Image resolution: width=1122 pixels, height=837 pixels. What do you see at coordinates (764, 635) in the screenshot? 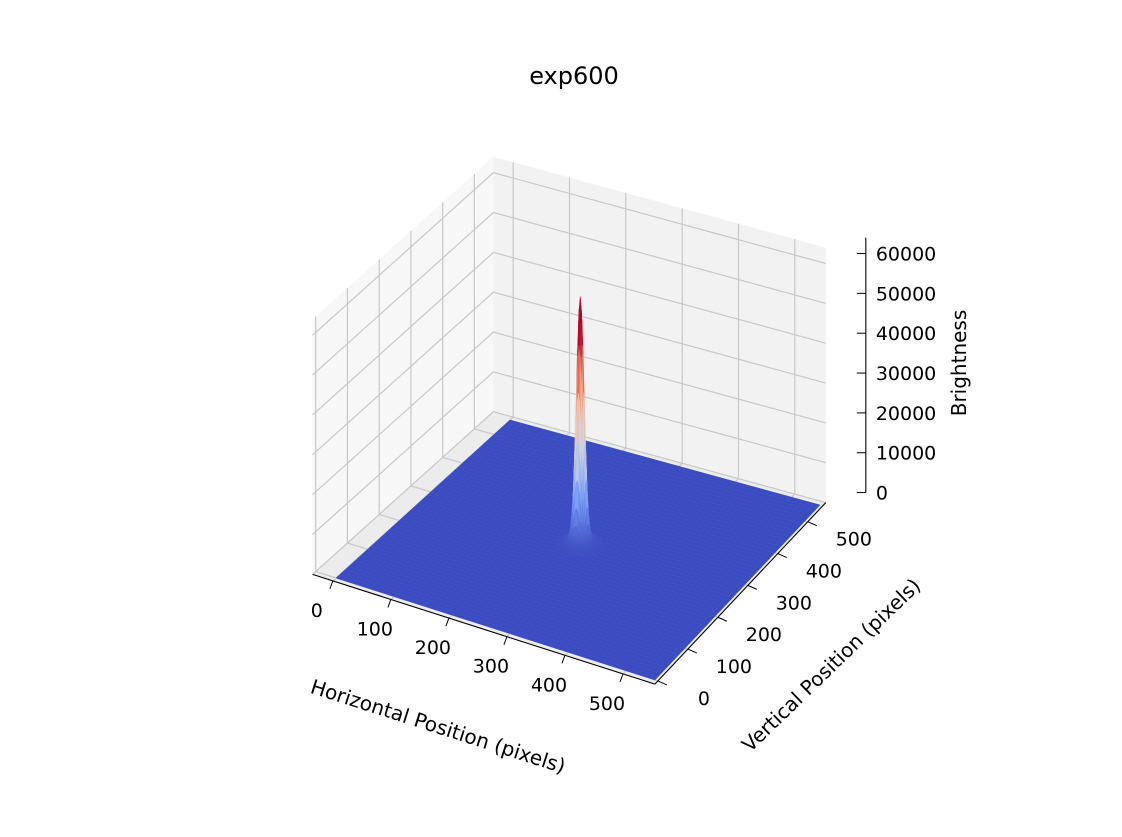
I see `y-tick-label: 200` at bounding box center [764, 635].